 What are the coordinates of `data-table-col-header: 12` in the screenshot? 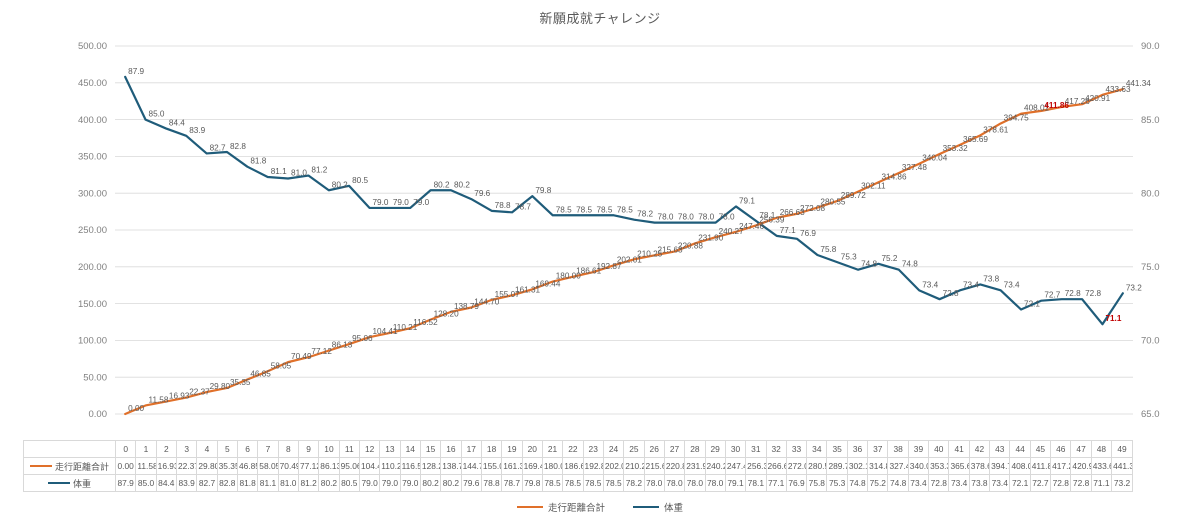 It's located at (369, 449).